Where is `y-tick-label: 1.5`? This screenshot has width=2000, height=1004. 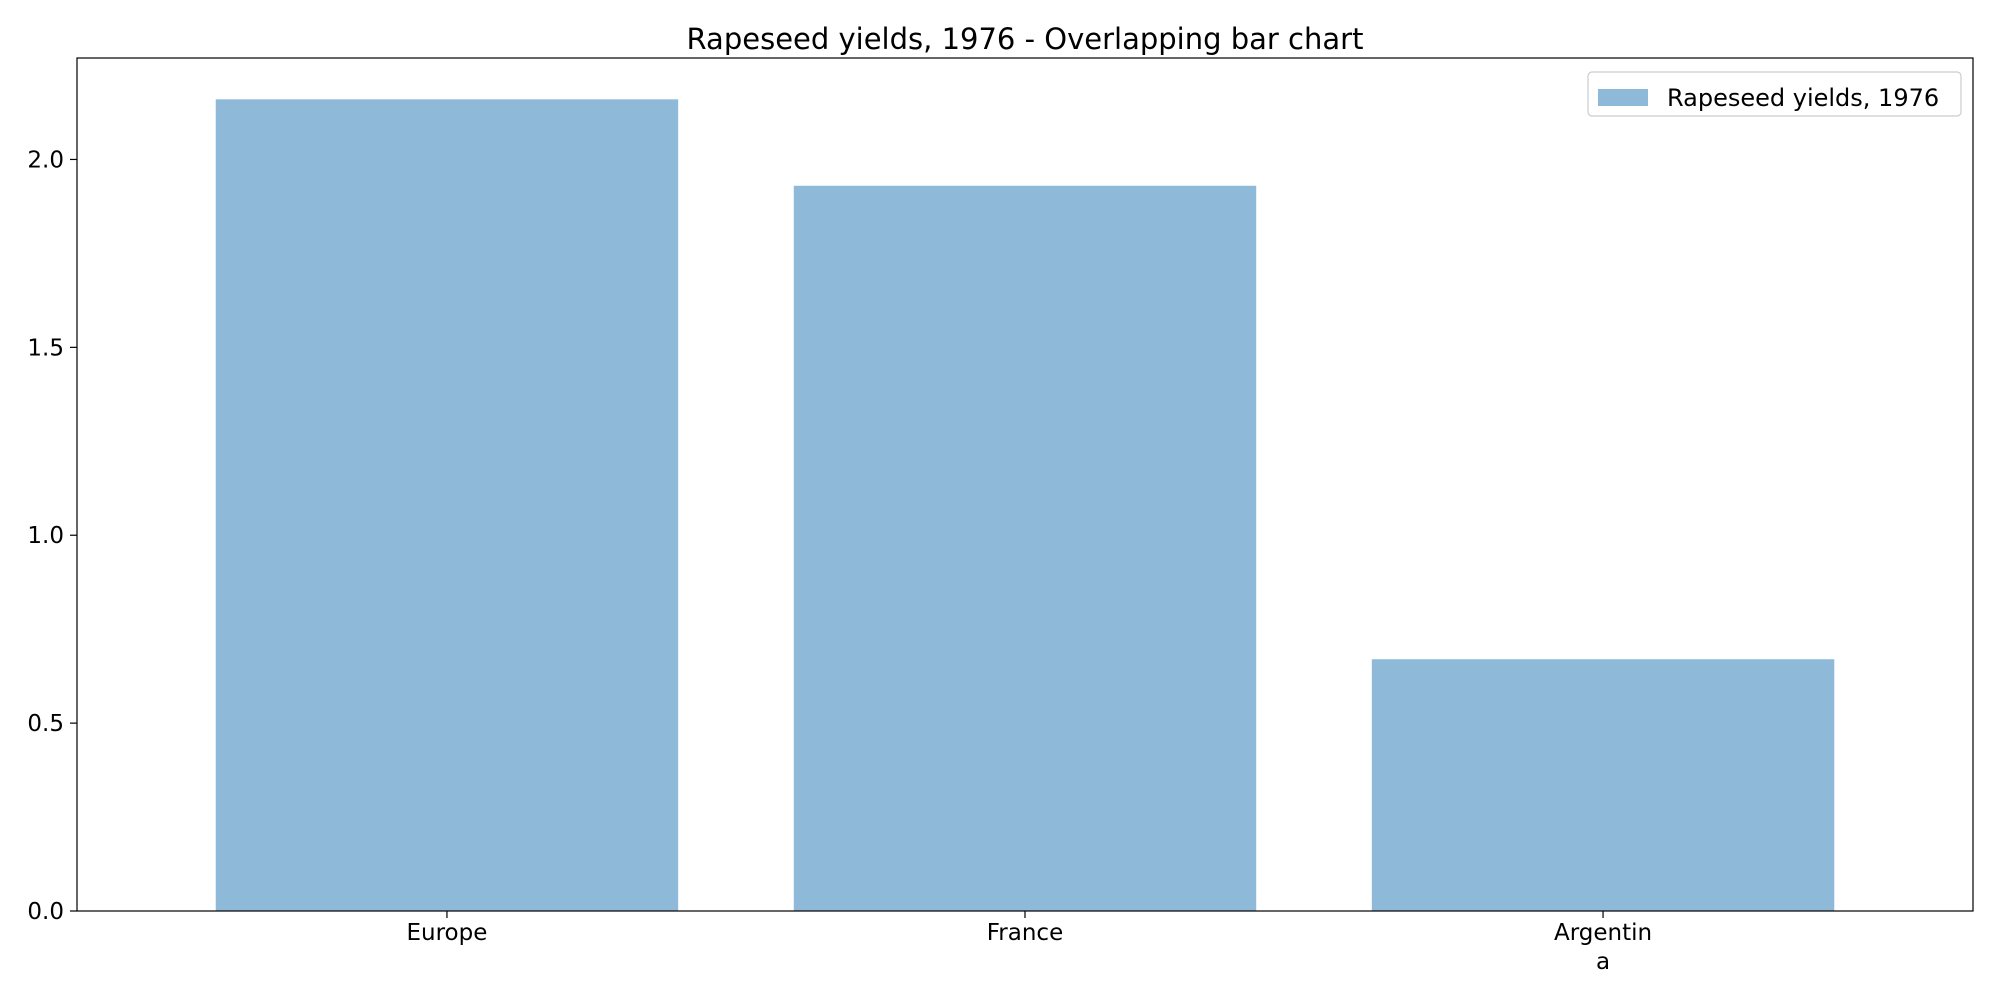
y-tick-label: 1.5 is located at coordinates (45, 348).